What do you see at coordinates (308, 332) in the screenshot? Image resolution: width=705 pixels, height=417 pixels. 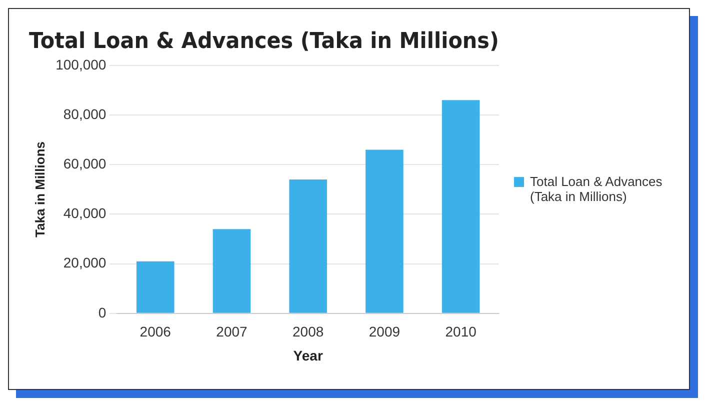 I see `x-tick-label: 2008` at bounding box center [308, 332].